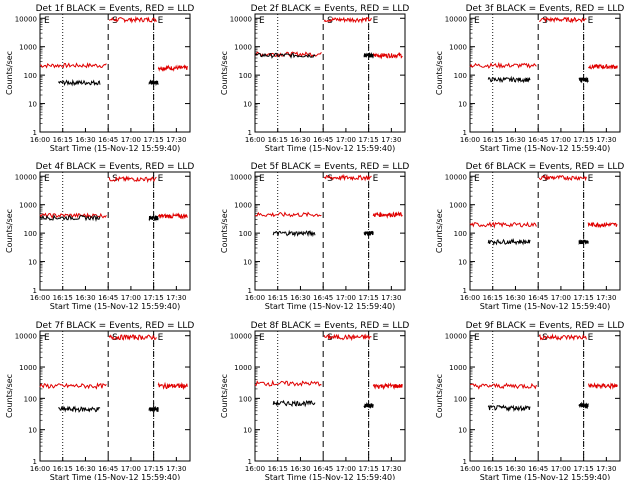 This screenshot has width=640, height=480. I want to click on panel-title: Det 2f BLACK = Events, RED = LLD, so click(330, 9).